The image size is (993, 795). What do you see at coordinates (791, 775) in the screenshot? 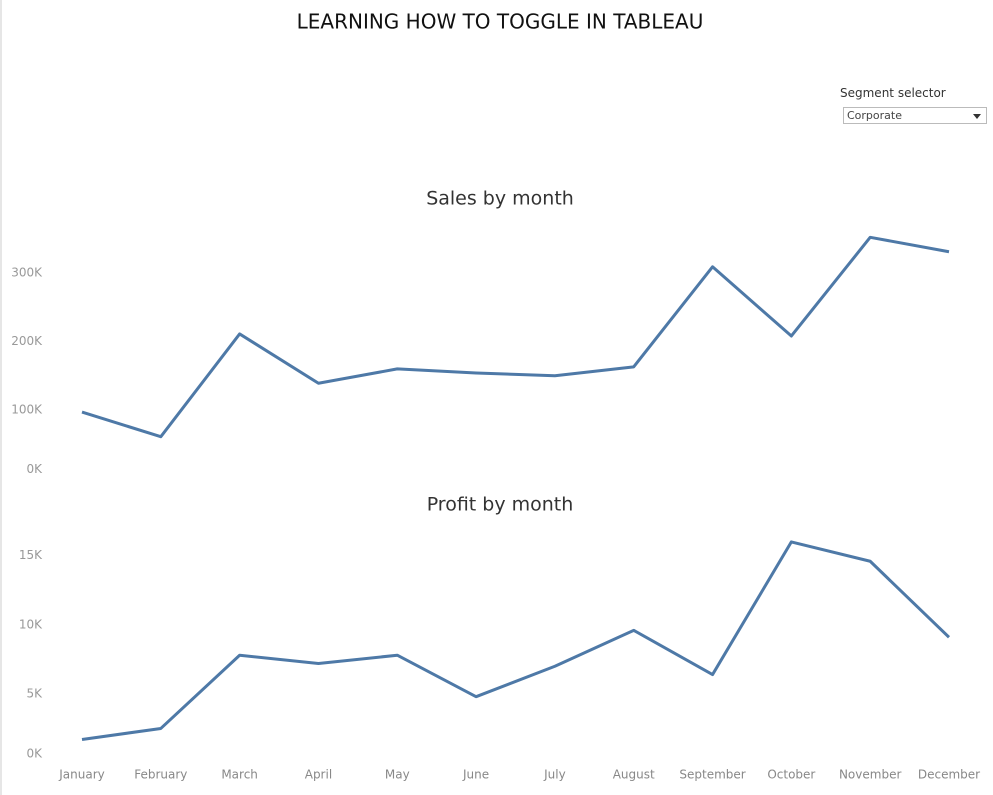
I see `x-tick-label: October` at bounding box center [791, 775].